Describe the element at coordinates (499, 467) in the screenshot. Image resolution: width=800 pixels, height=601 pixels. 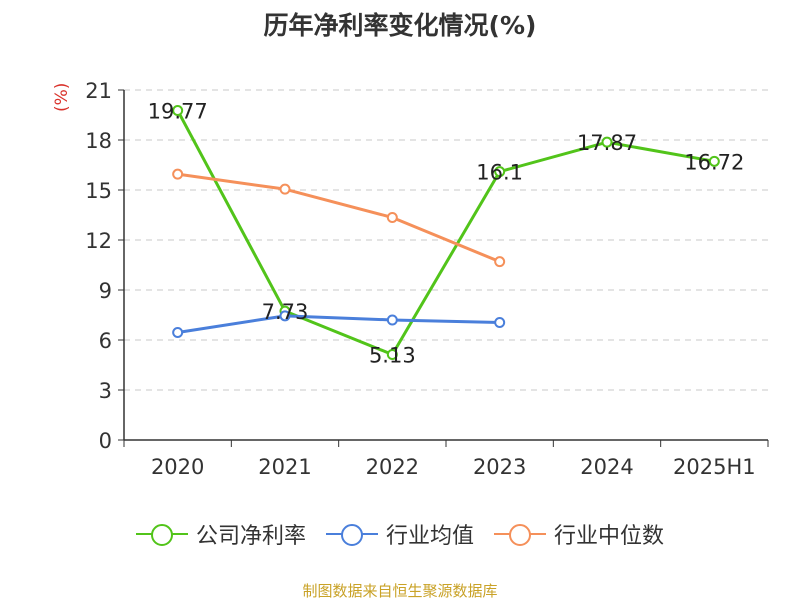
I see `x-tick-label: 2023` at that location.